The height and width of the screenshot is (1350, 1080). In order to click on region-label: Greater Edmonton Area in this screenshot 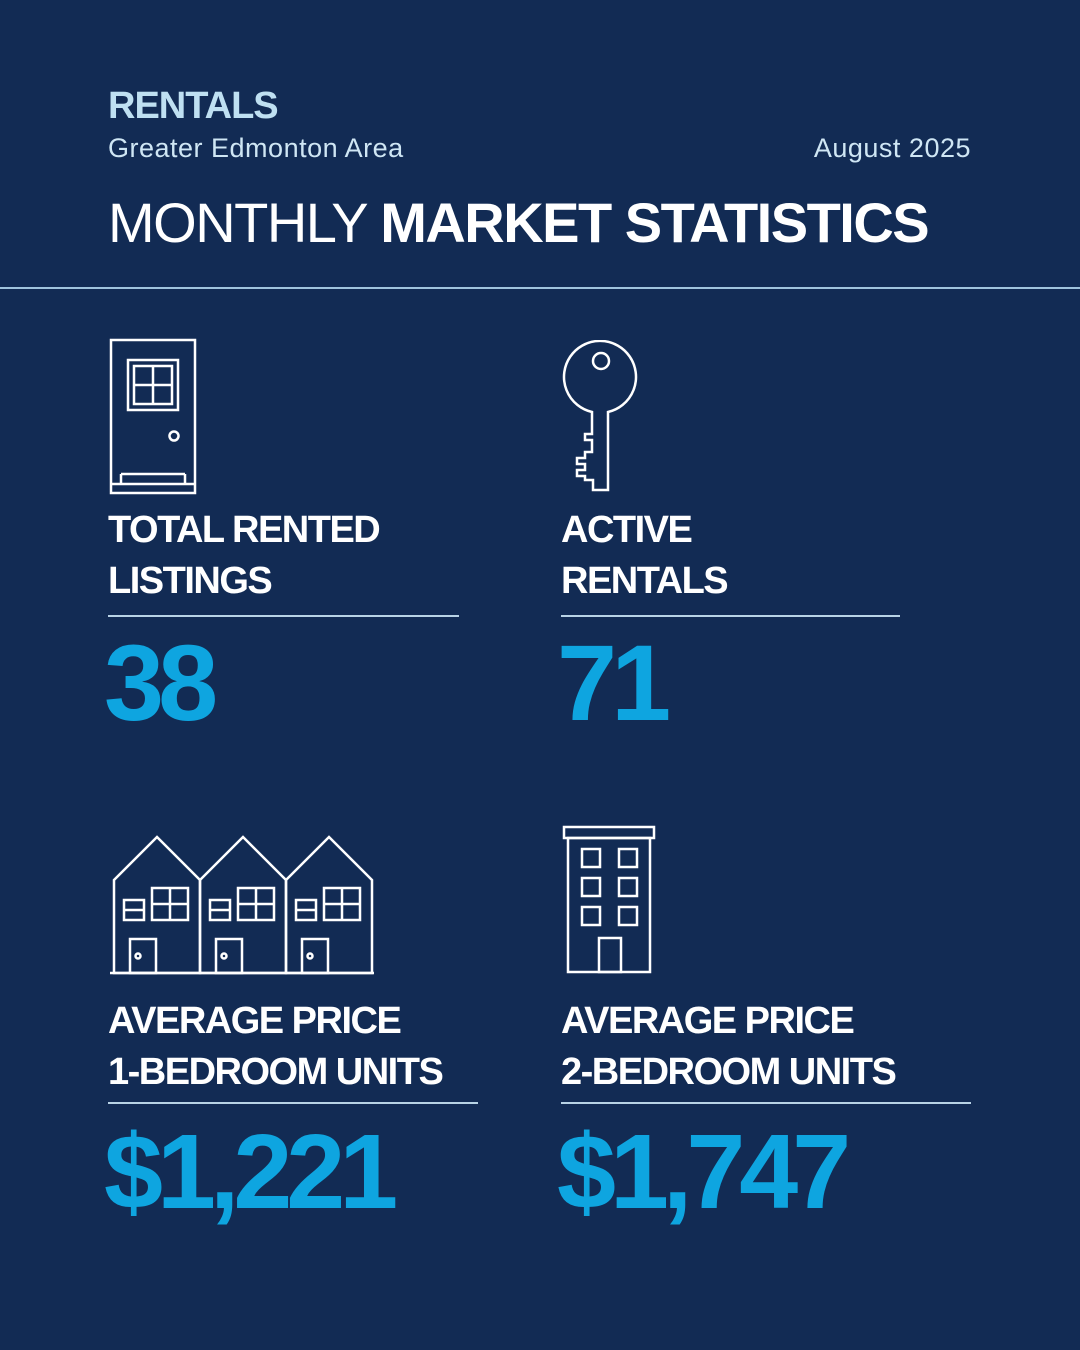, I will do `click(256, 148)`.